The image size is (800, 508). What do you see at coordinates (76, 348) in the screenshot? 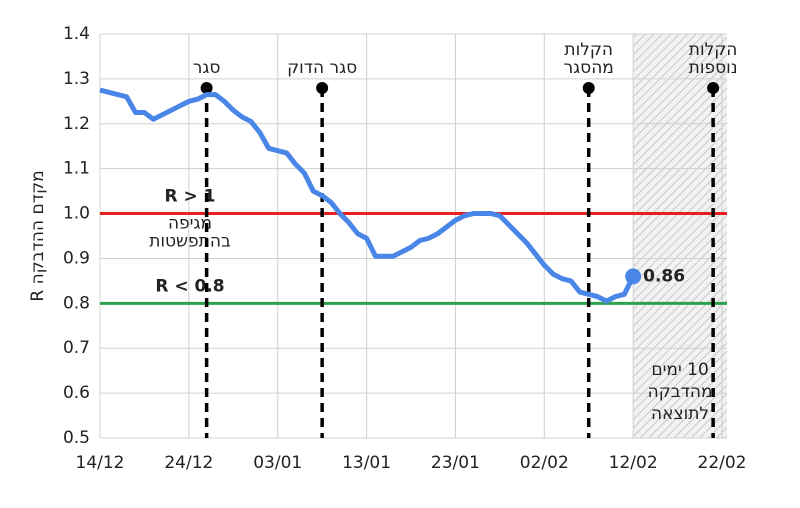
I see `y-tick-label: 0.7` at bounding box center [76, 348].